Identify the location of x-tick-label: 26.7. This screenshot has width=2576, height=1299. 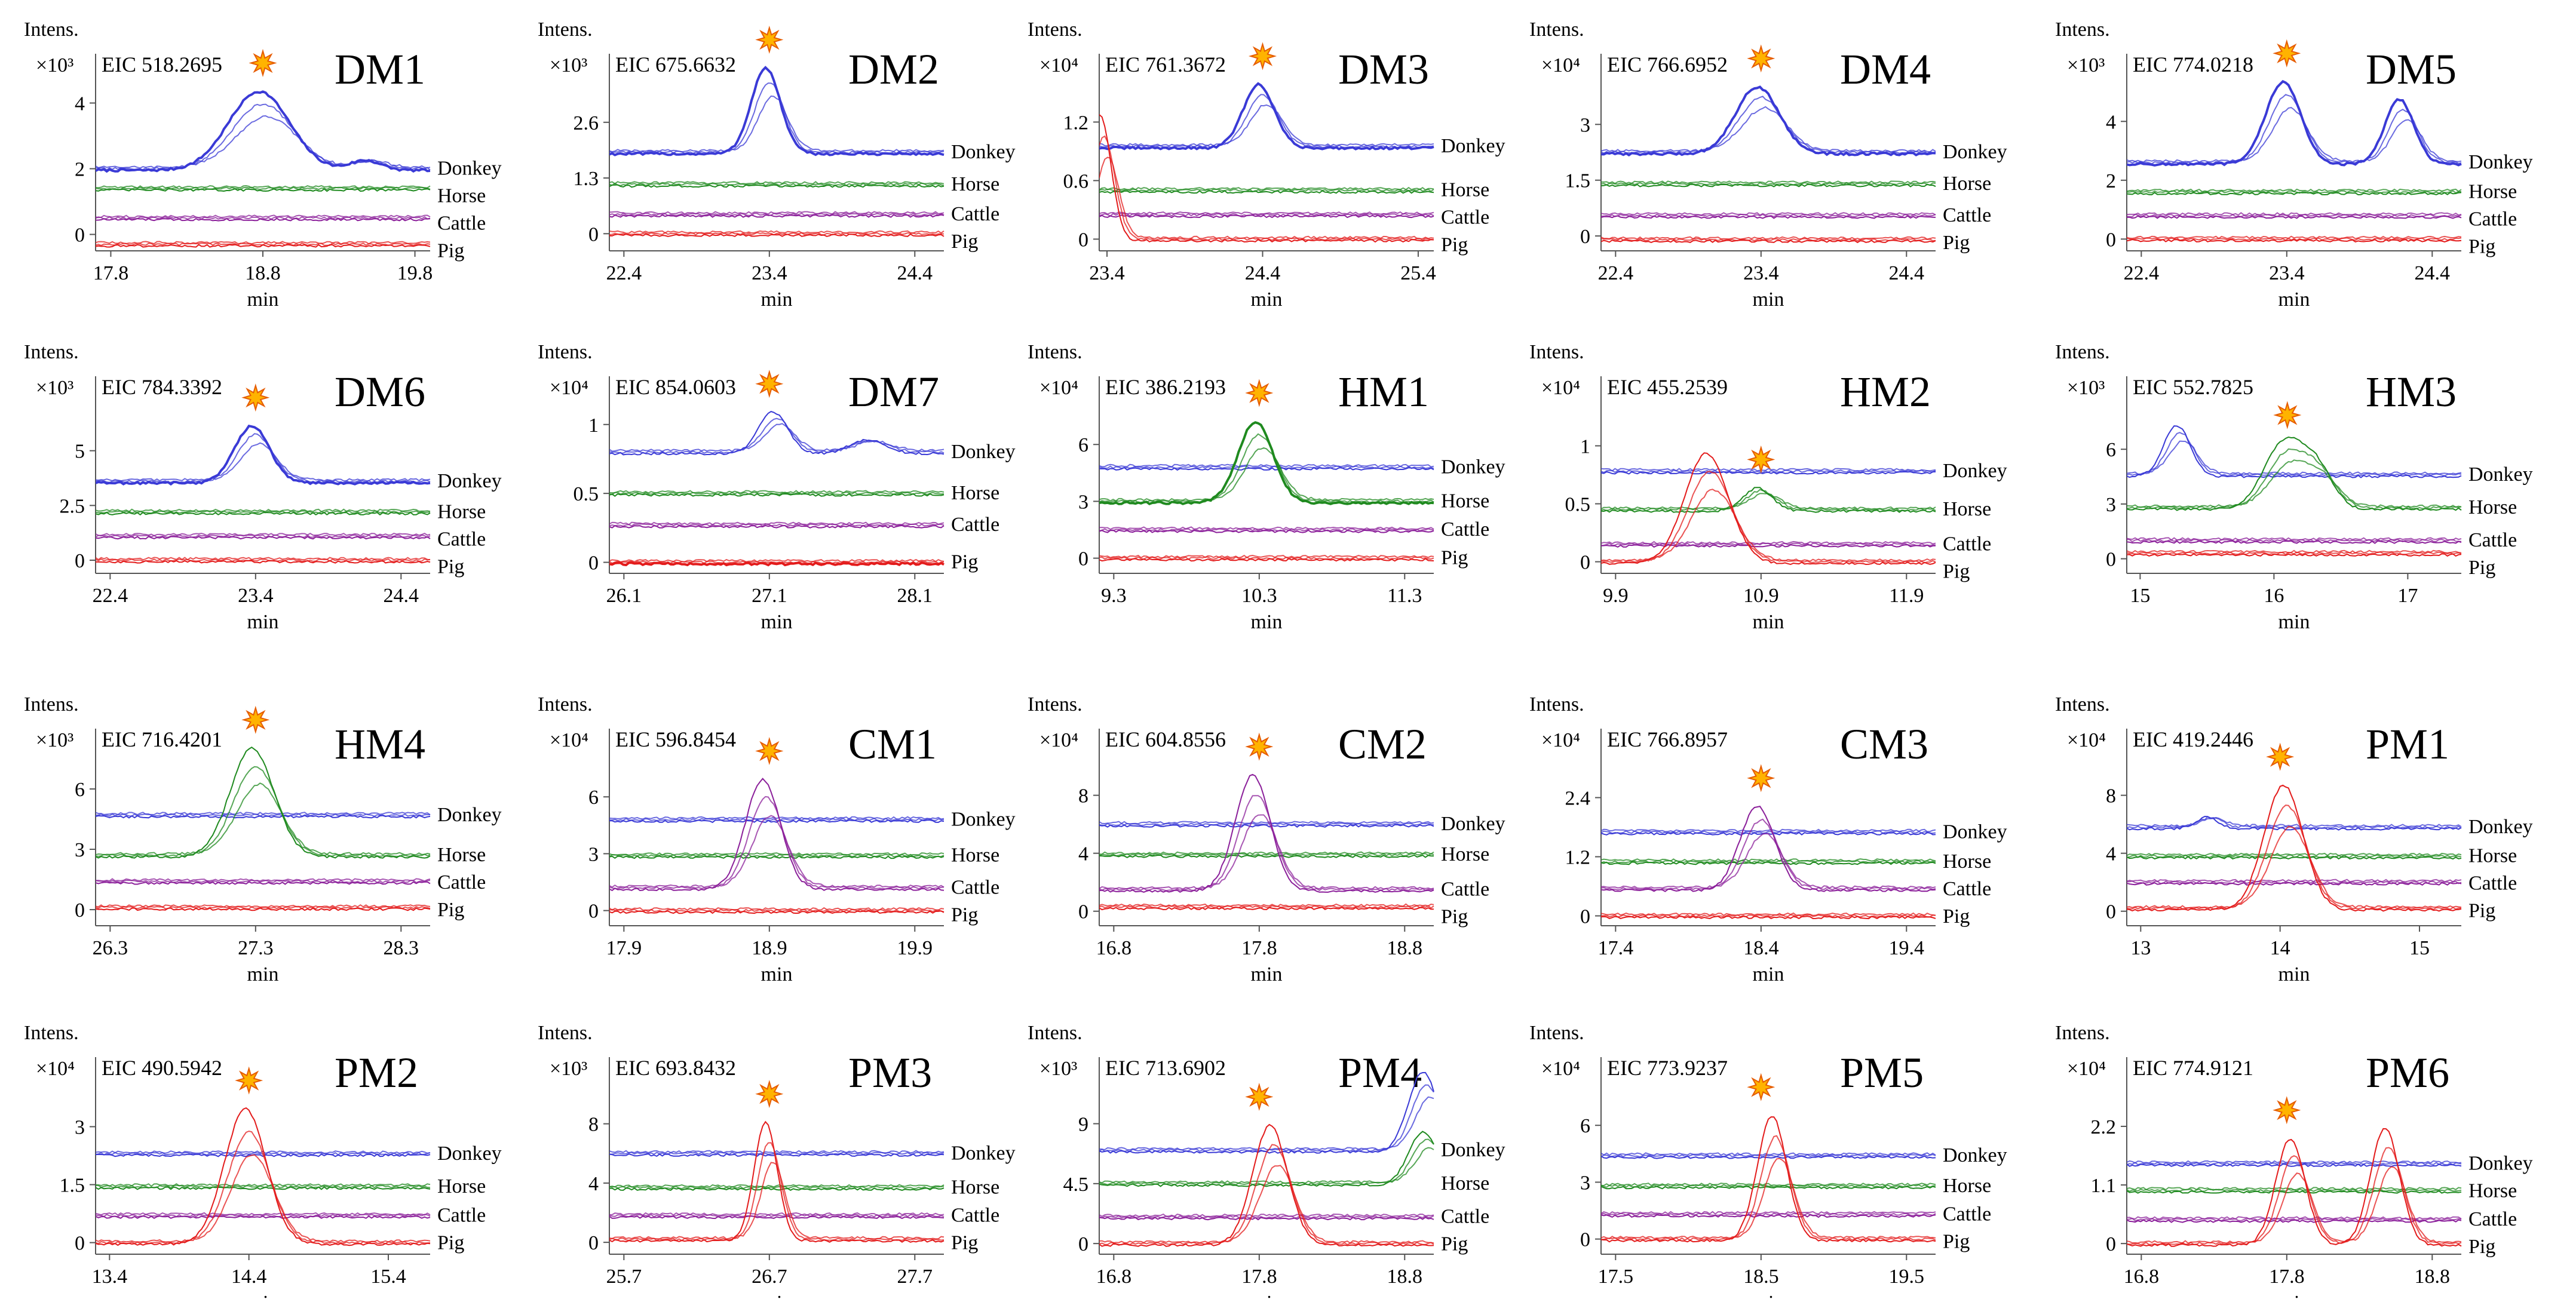
(769, 1277).